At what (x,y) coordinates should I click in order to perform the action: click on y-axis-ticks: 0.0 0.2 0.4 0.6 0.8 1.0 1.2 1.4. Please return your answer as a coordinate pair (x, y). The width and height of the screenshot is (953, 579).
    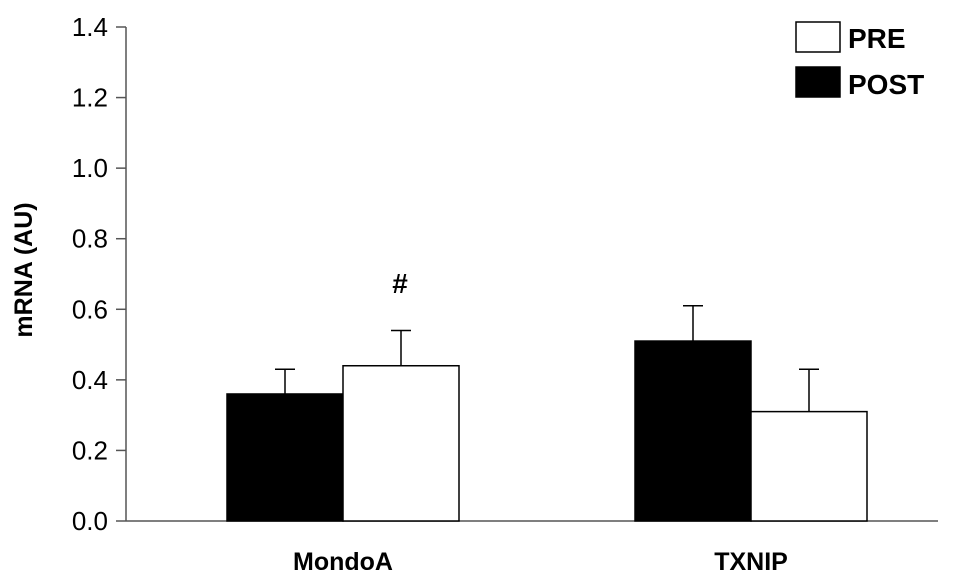
    Looking at the image, I should click on (99, 274).